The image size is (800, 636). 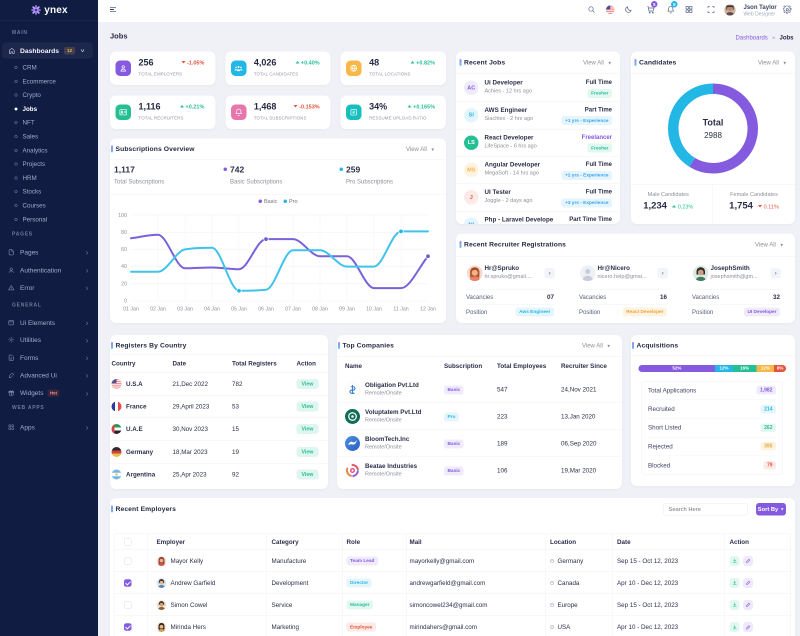 What do you see at coordinates (158, 310) in the screenshot?
I see `svg-text: 02 Jan` at bounding box center [158, 310].